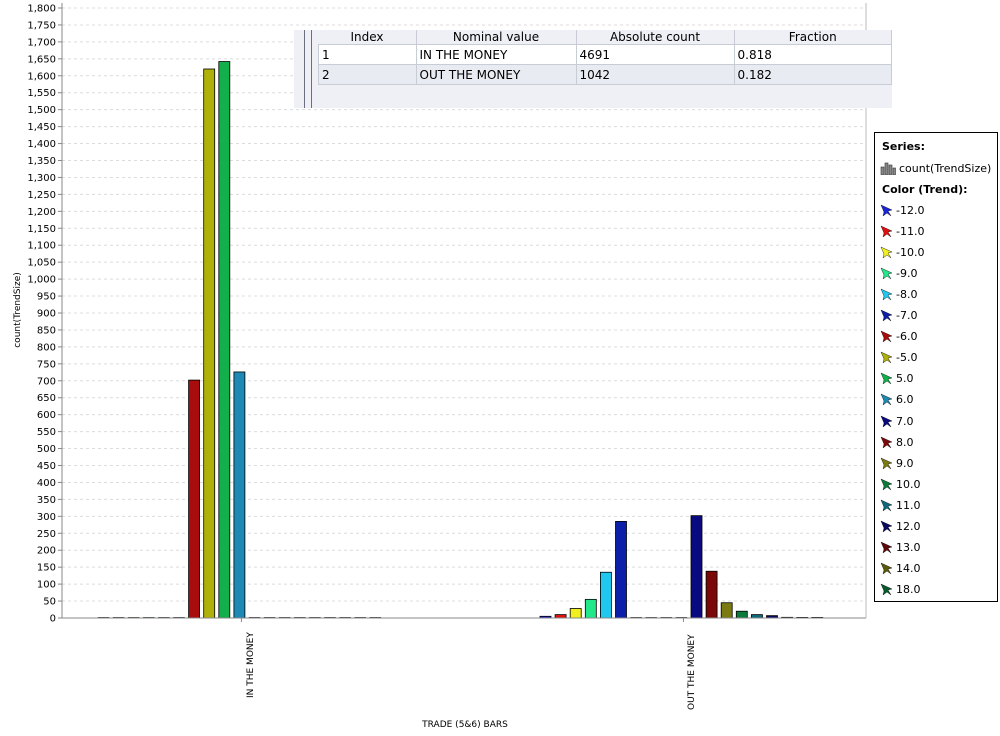 This screenshot has width=1000, height=736. I want to click on y-tick-label: 100, so click(46, 585).